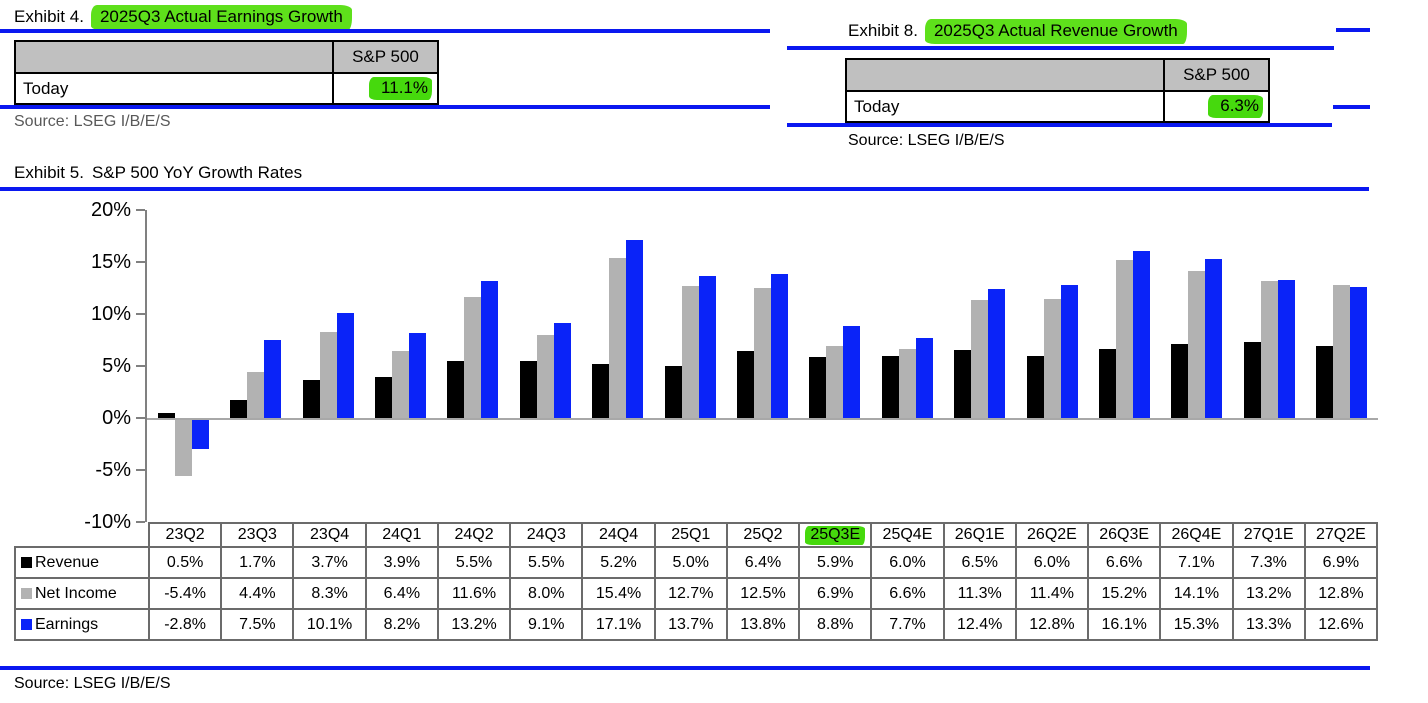 Image resolution: width=1428 pixels, height=703 pixels. Describe the element at coordinates (963, 384) in the screenshot. I see `bar-revenue-26Q1E` at that location.